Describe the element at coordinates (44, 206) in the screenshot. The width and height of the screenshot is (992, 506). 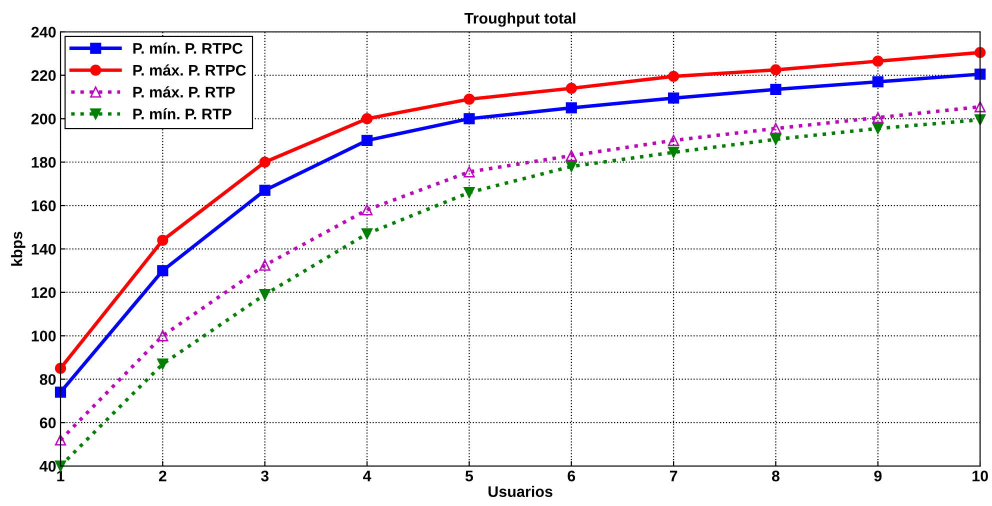
I see `y-tick-label: 160` at that location.